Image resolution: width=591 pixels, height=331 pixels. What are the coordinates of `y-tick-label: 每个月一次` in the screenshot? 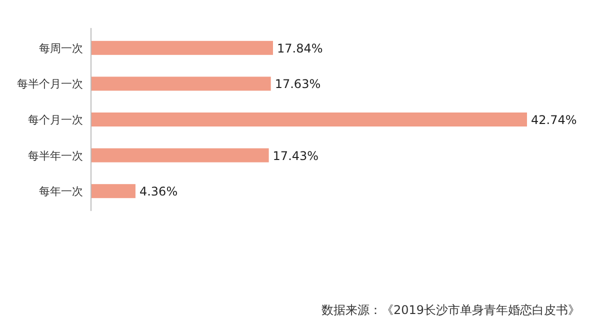 It's located at (55, 120).